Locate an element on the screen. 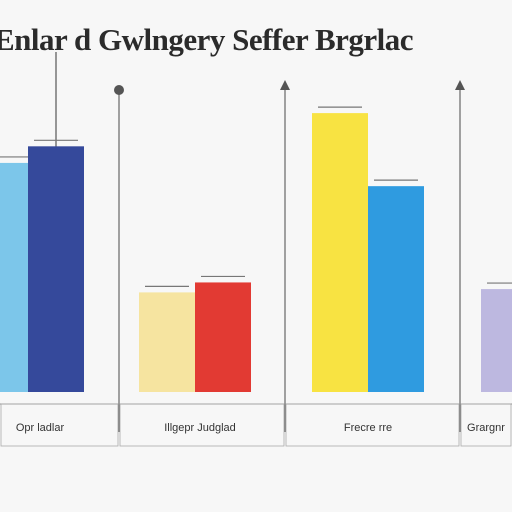 The image size is (512, 512). category-label: Opr ladlar is located at coordinates (40, 428).